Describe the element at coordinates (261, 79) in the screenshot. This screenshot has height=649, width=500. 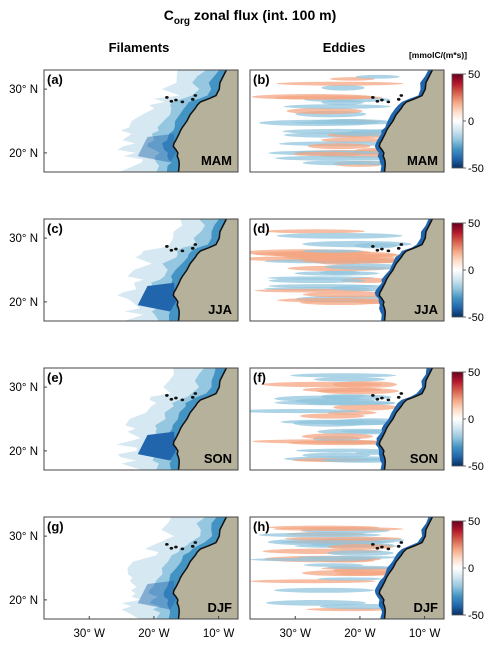
I see `panel-label: (b)` at that location.